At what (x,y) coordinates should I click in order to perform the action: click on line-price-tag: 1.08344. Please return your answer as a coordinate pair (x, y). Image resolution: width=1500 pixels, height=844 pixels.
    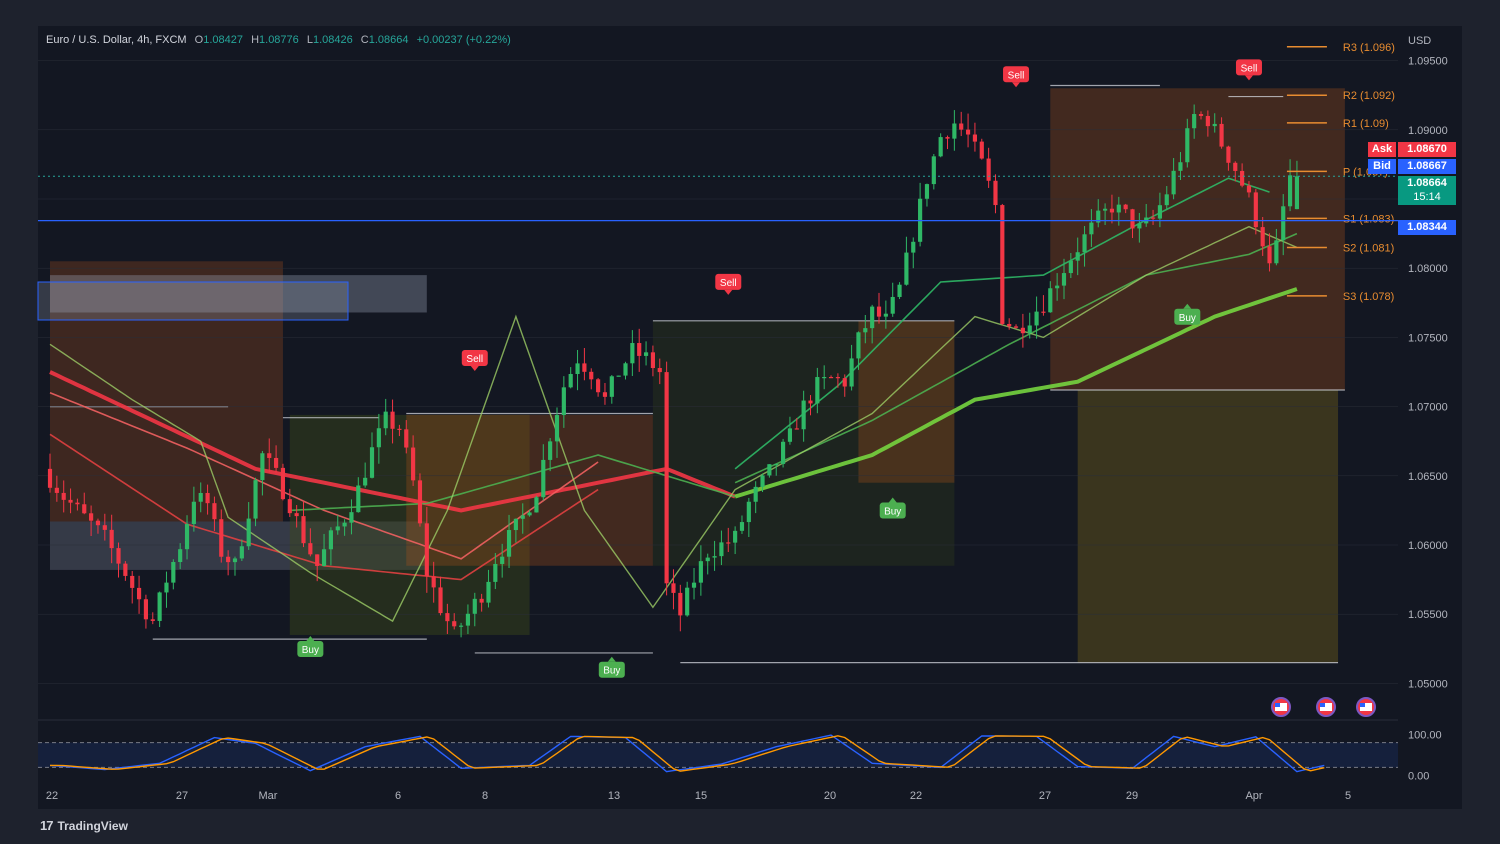
    Looking at the image, I should click on (1427, 227).